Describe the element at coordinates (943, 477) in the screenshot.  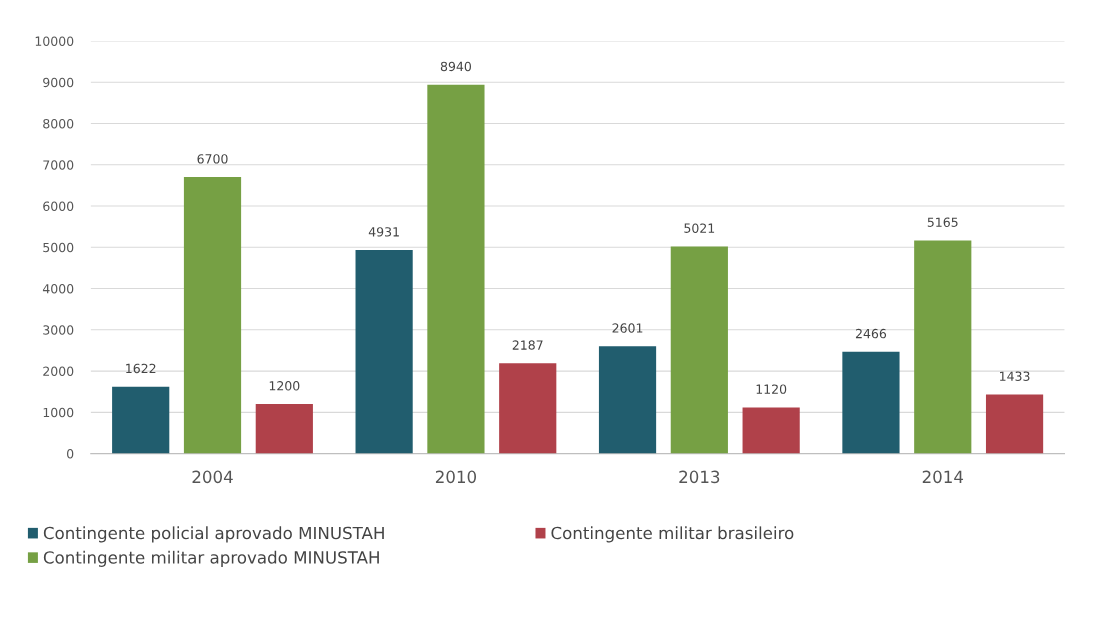
I see `x-tick-label: 2014` at that location.